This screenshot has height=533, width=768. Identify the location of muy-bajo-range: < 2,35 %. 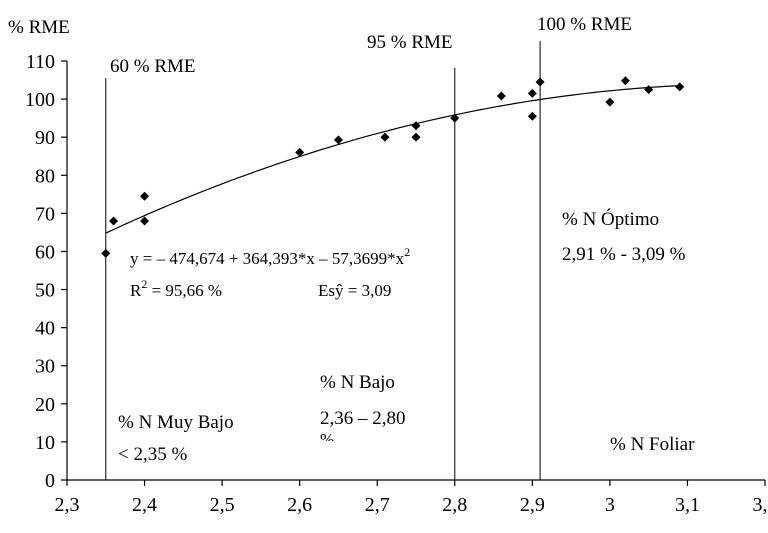
(152, 454).